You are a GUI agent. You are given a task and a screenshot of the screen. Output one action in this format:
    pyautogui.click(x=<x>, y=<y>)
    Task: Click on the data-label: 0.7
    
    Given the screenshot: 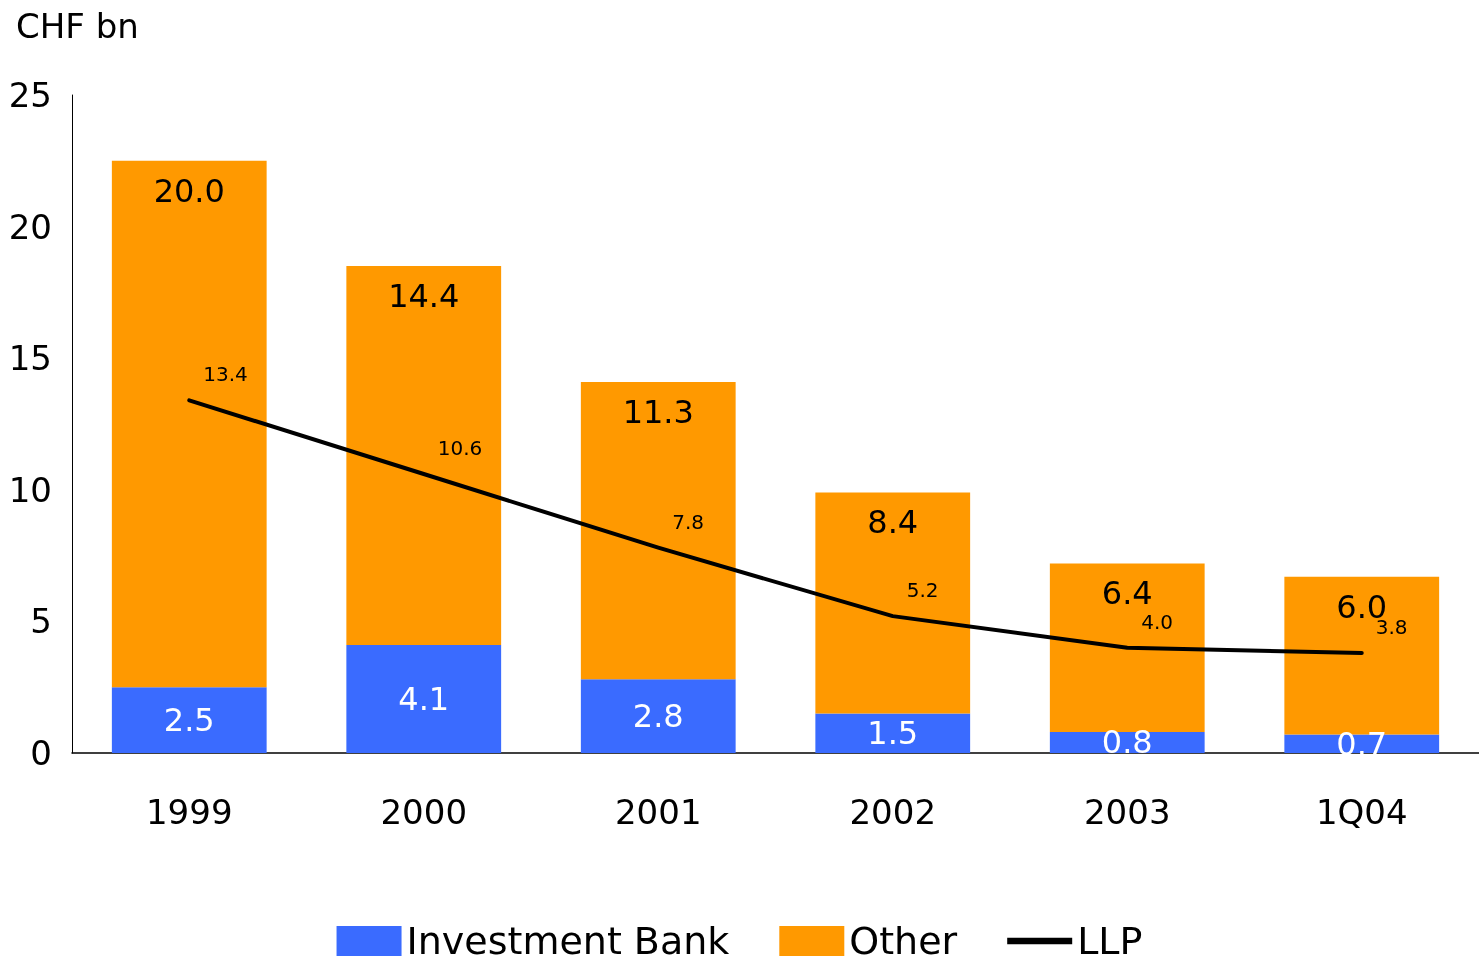 What is the action you would take?
    pyautogui.click(x=1362, y=743)
    